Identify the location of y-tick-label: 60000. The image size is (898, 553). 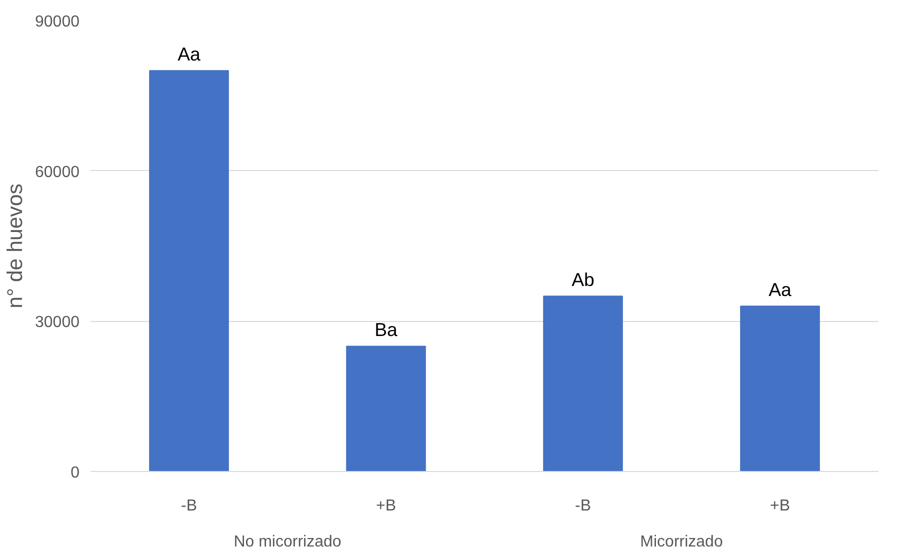
(57, 172).